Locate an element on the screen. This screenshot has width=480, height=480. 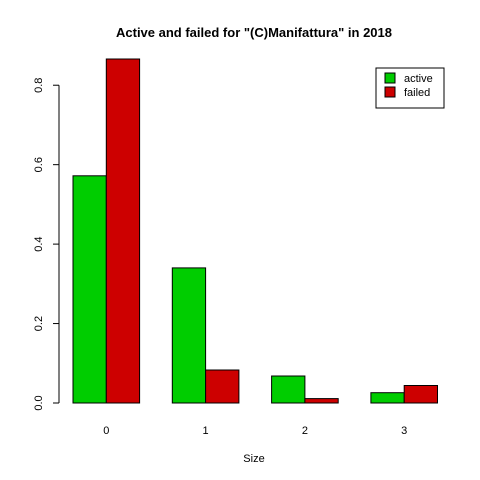
y-axis: 0.0 0.2 0.4 0.6 0.8 is located at coordinates (46, 244).